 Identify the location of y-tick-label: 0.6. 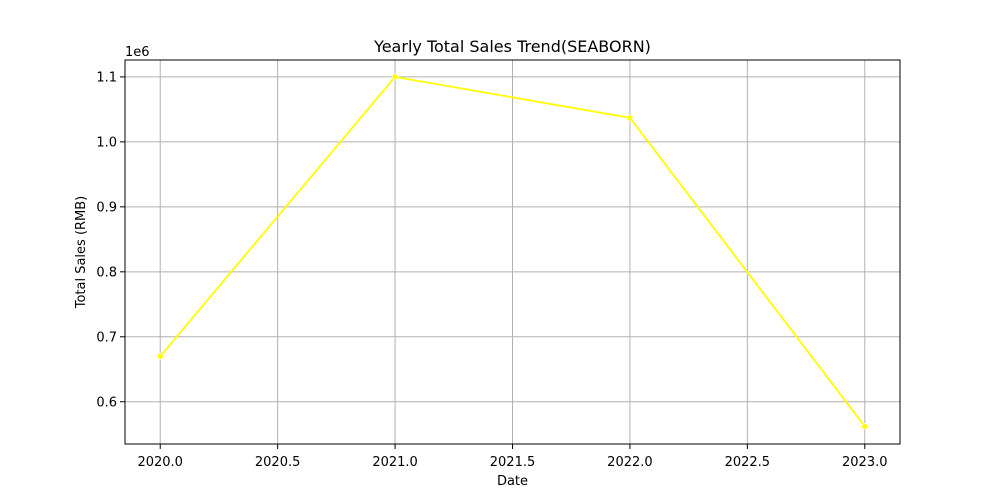
(106, 402).